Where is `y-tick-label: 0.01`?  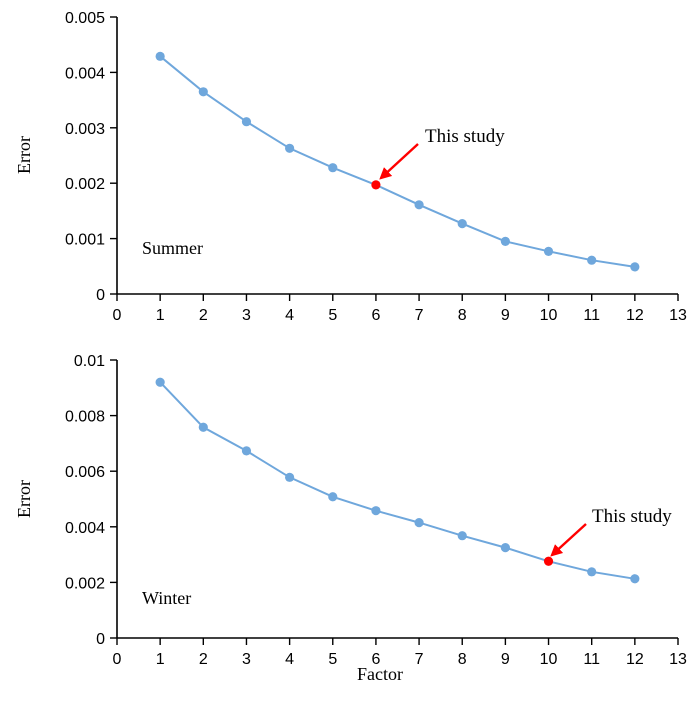 y-tick-label: 0.01 is located at coordinates (89, 361).